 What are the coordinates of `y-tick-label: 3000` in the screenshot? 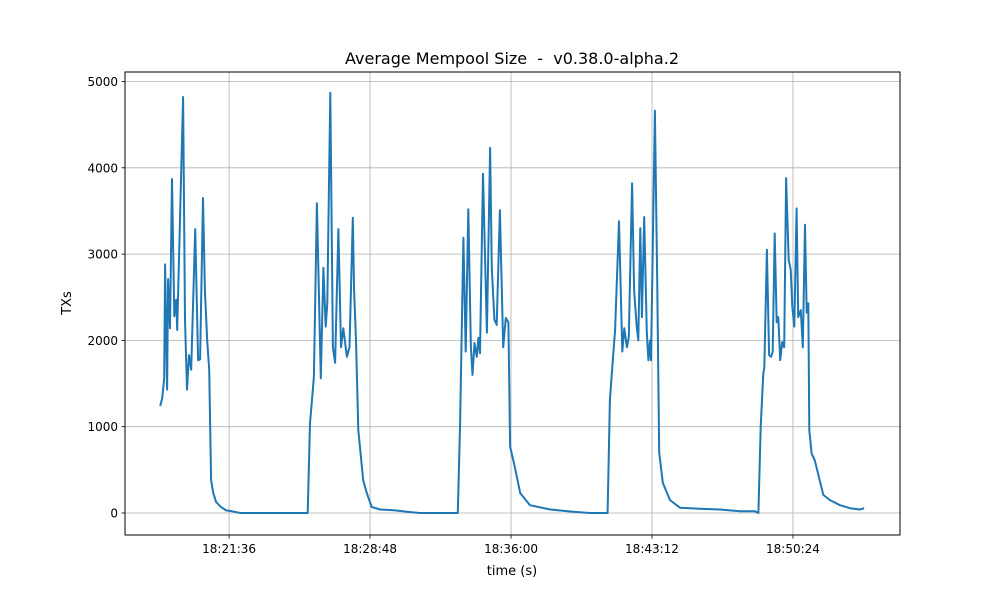 It's located at (102, 255).